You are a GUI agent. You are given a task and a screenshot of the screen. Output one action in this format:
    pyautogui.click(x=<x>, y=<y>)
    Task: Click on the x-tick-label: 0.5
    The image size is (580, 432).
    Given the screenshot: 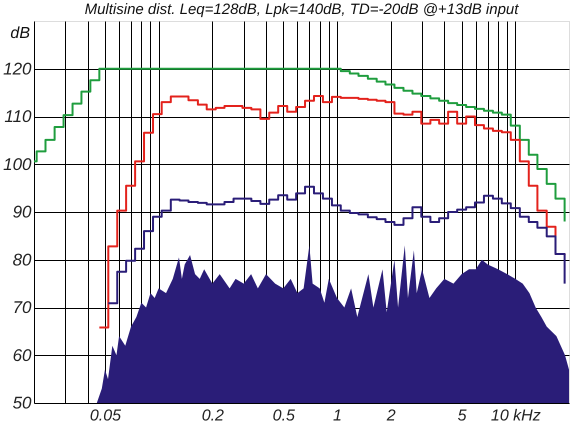 What is the action you would take?
    pyautogui.click(x=284, y=416)
    